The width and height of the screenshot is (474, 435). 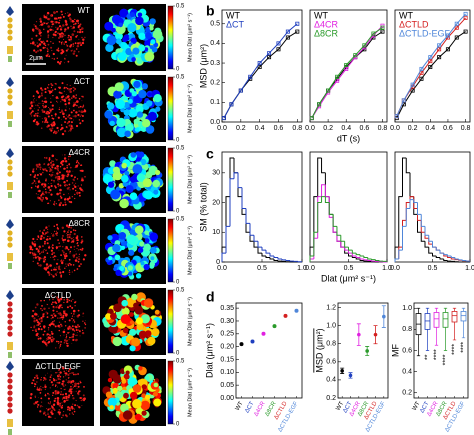 What do you see at coordinates (233, 15) in the screenshot?
I see `legend-entry: WT` at bounding box center [233, 15].